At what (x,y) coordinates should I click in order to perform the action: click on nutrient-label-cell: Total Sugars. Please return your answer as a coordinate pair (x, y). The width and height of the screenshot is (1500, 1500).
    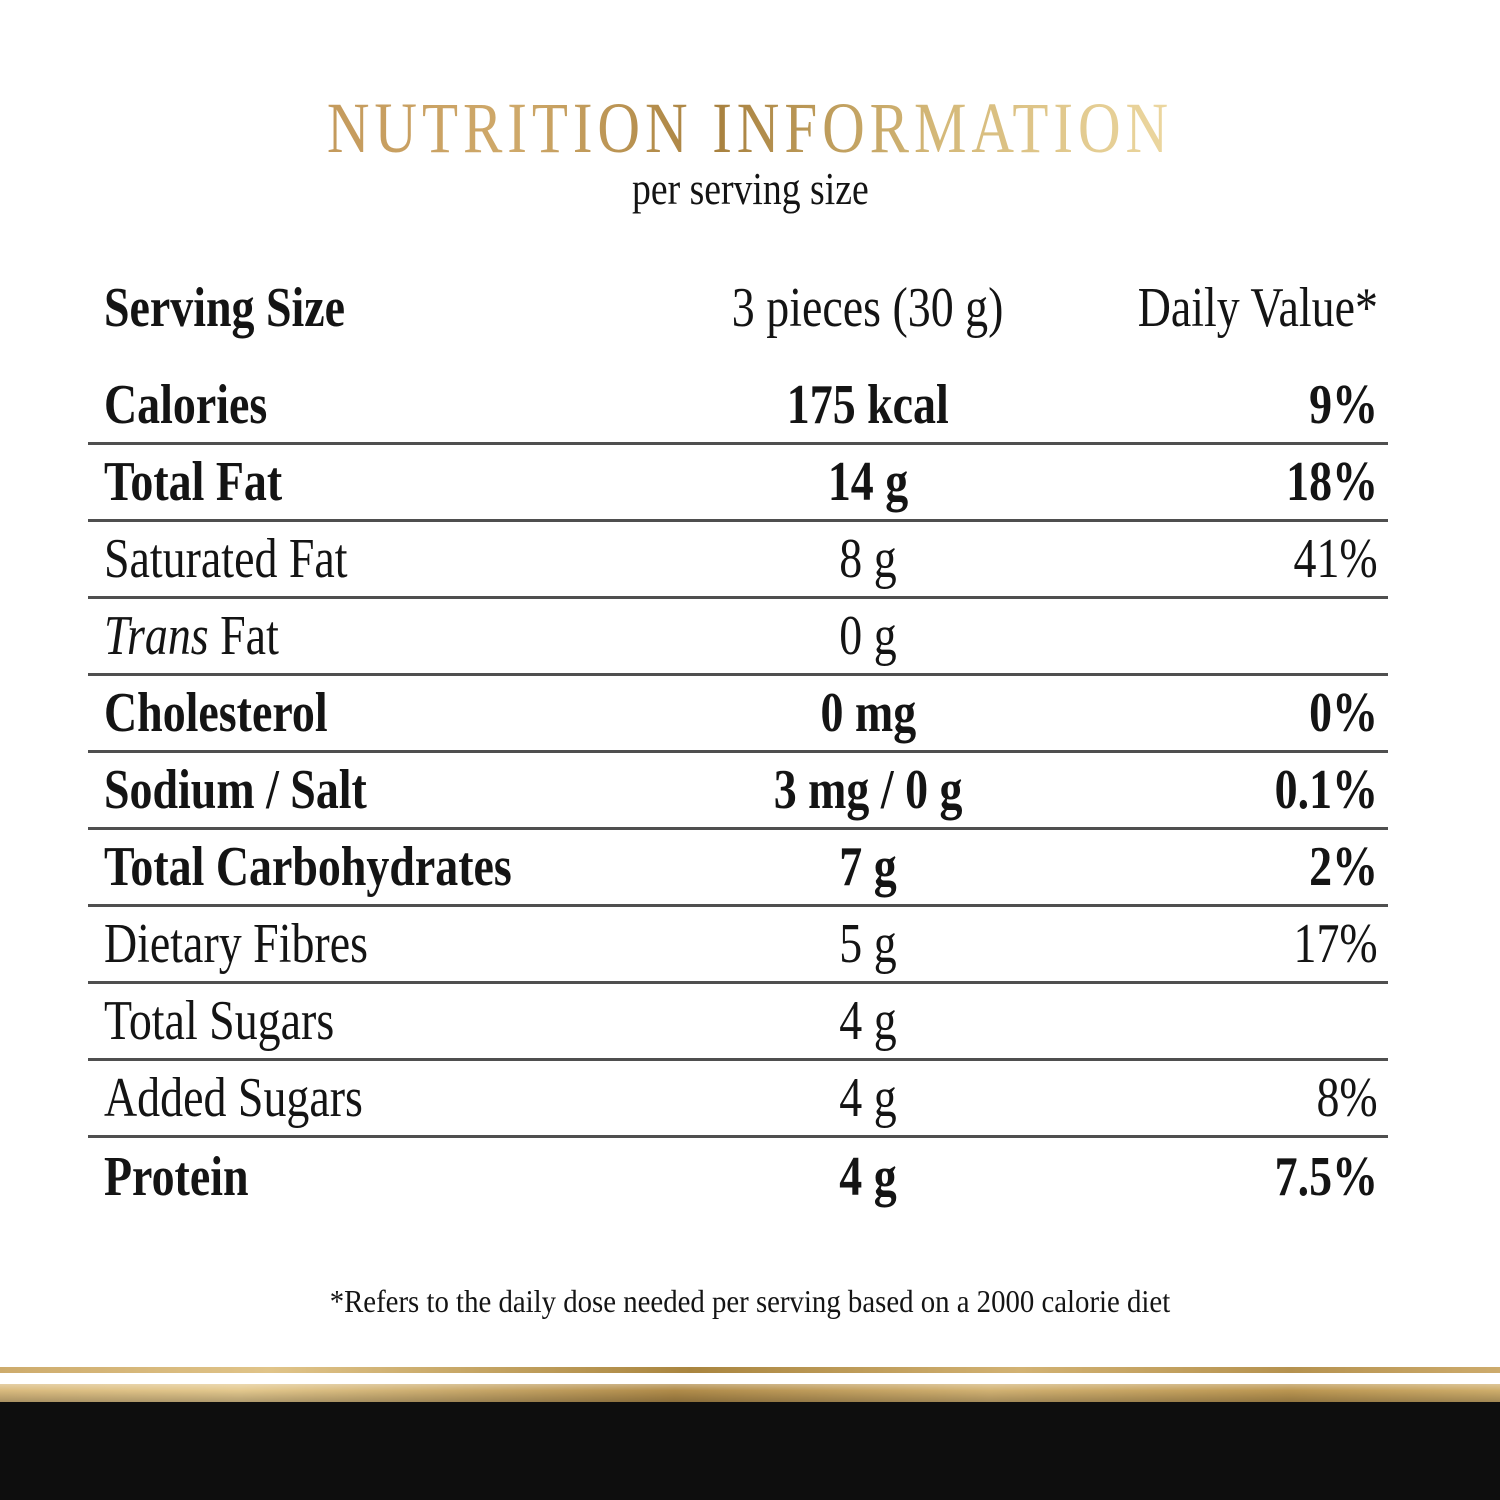
    Looking at the image, I should click on (373, 1021).